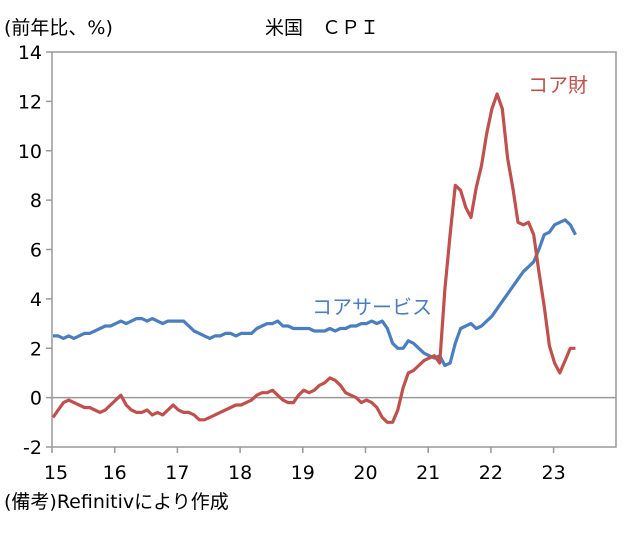 Image resolution: width=625 pixels, height=536 pixels. Describe the element at coordinates (30, 102) in the screenshot. I see `y-tick-label: 12` at that location.